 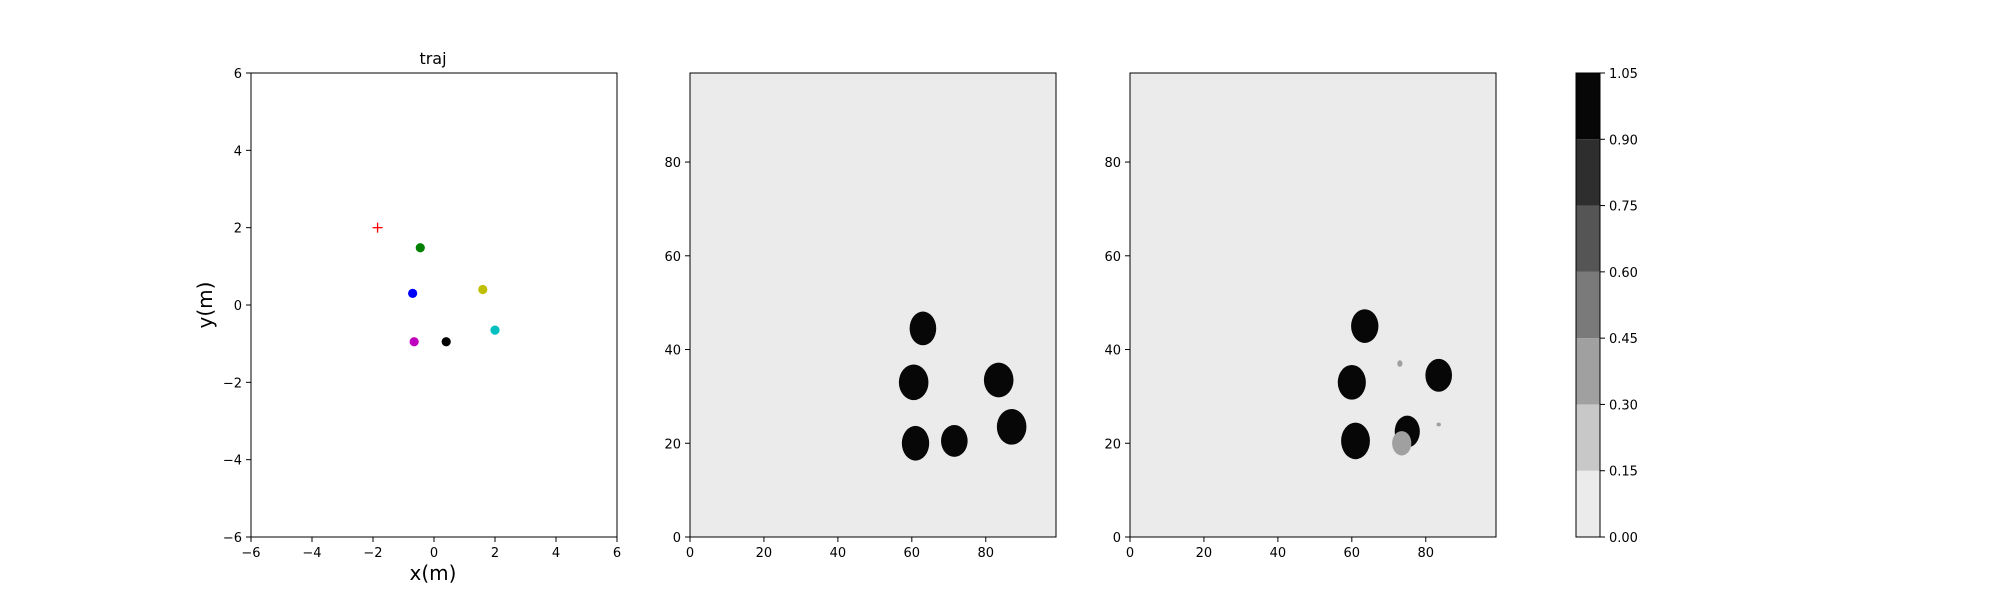 What do you see at coordinates (238, 306) in the screenshot?
I see `trajectory-y-tick-label: 0` at bounding box center [238, 306].